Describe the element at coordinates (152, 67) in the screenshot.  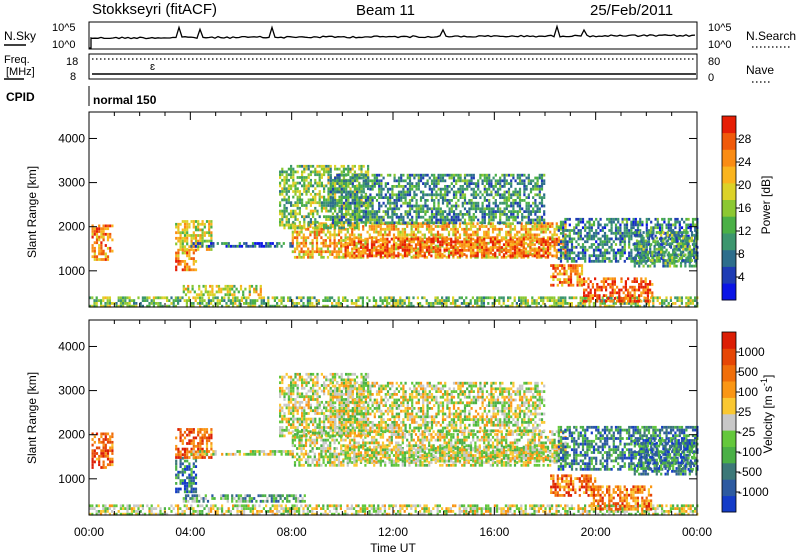
I see `freq-spike-mark: ɛ` at that location.